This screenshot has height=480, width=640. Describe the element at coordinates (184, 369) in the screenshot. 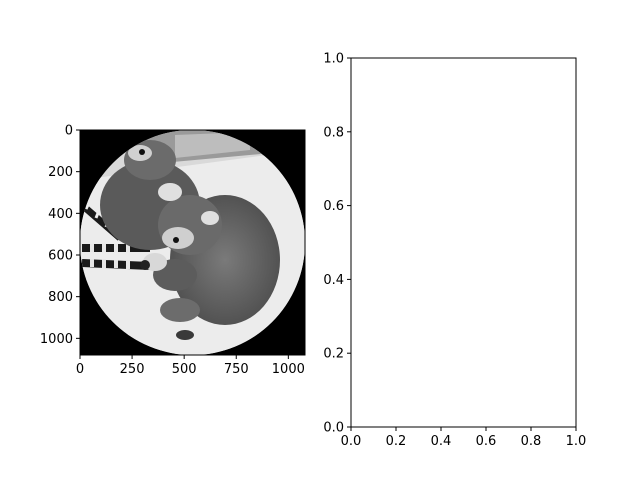

I see `image-xtick-label: 500` at that location.